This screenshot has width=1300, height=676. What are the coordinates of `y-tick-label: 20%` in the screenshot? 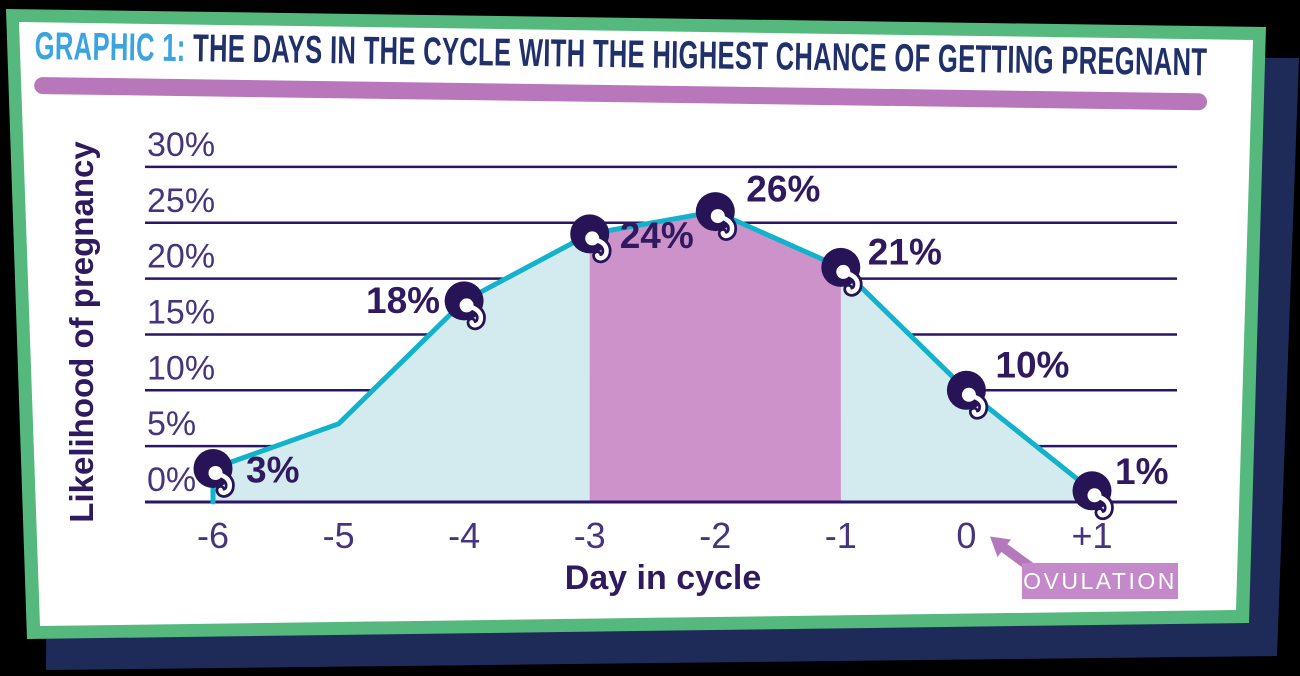 It's located at (181, 257).